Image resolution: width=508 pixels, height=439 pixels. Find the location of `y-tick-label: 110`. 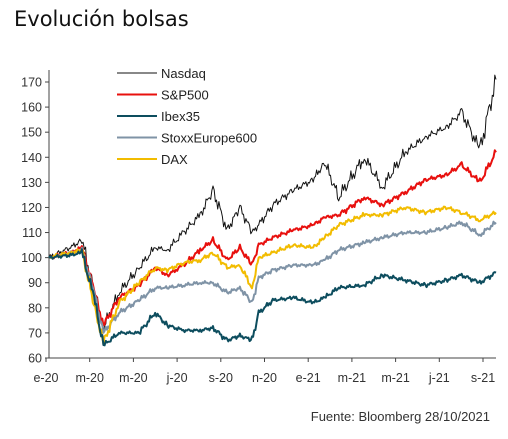

y-tick-label: 110 is located at coordinates (32, 233).